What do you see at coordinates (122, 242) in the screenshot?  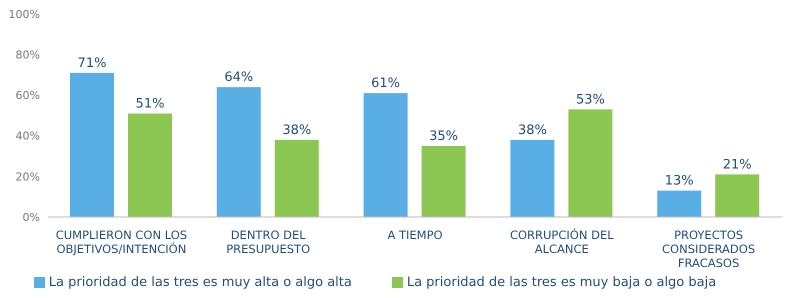 I see `x-tick-label: CUMPLIERON CON LOS OBJETIVOS/INTENCIÓN` at bounding box center [122, 242].